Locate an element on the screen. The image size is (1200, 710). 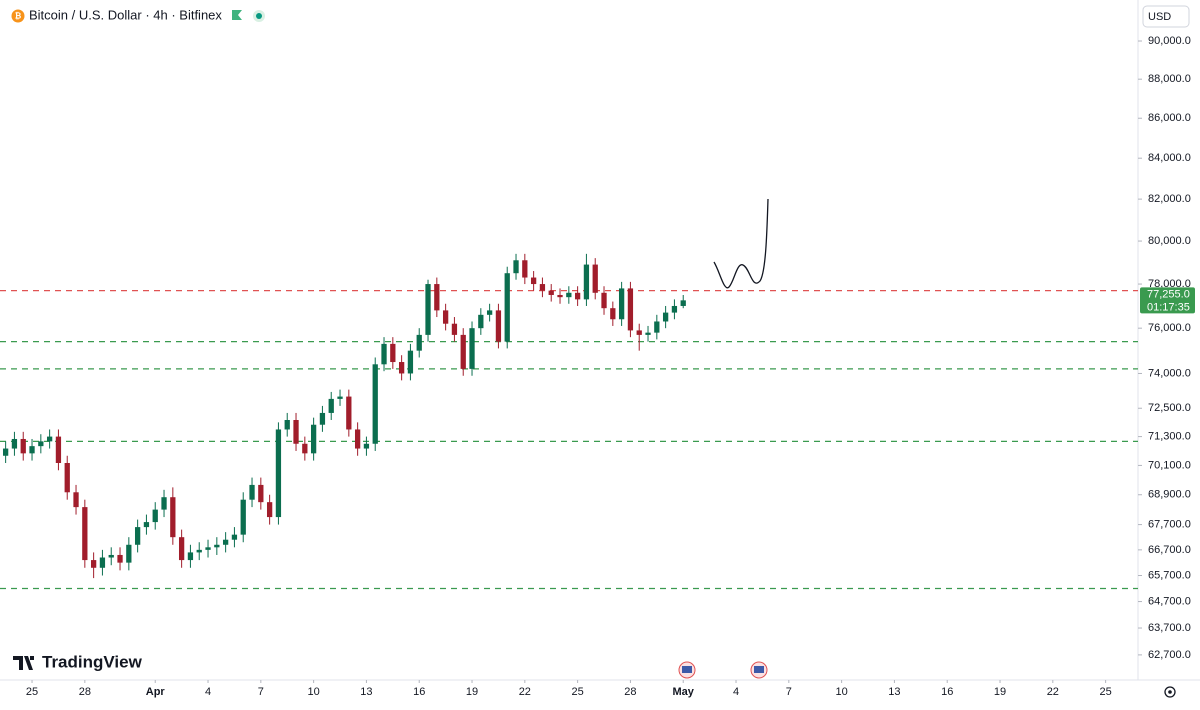
status-dot is located at coordinates (259, 16).